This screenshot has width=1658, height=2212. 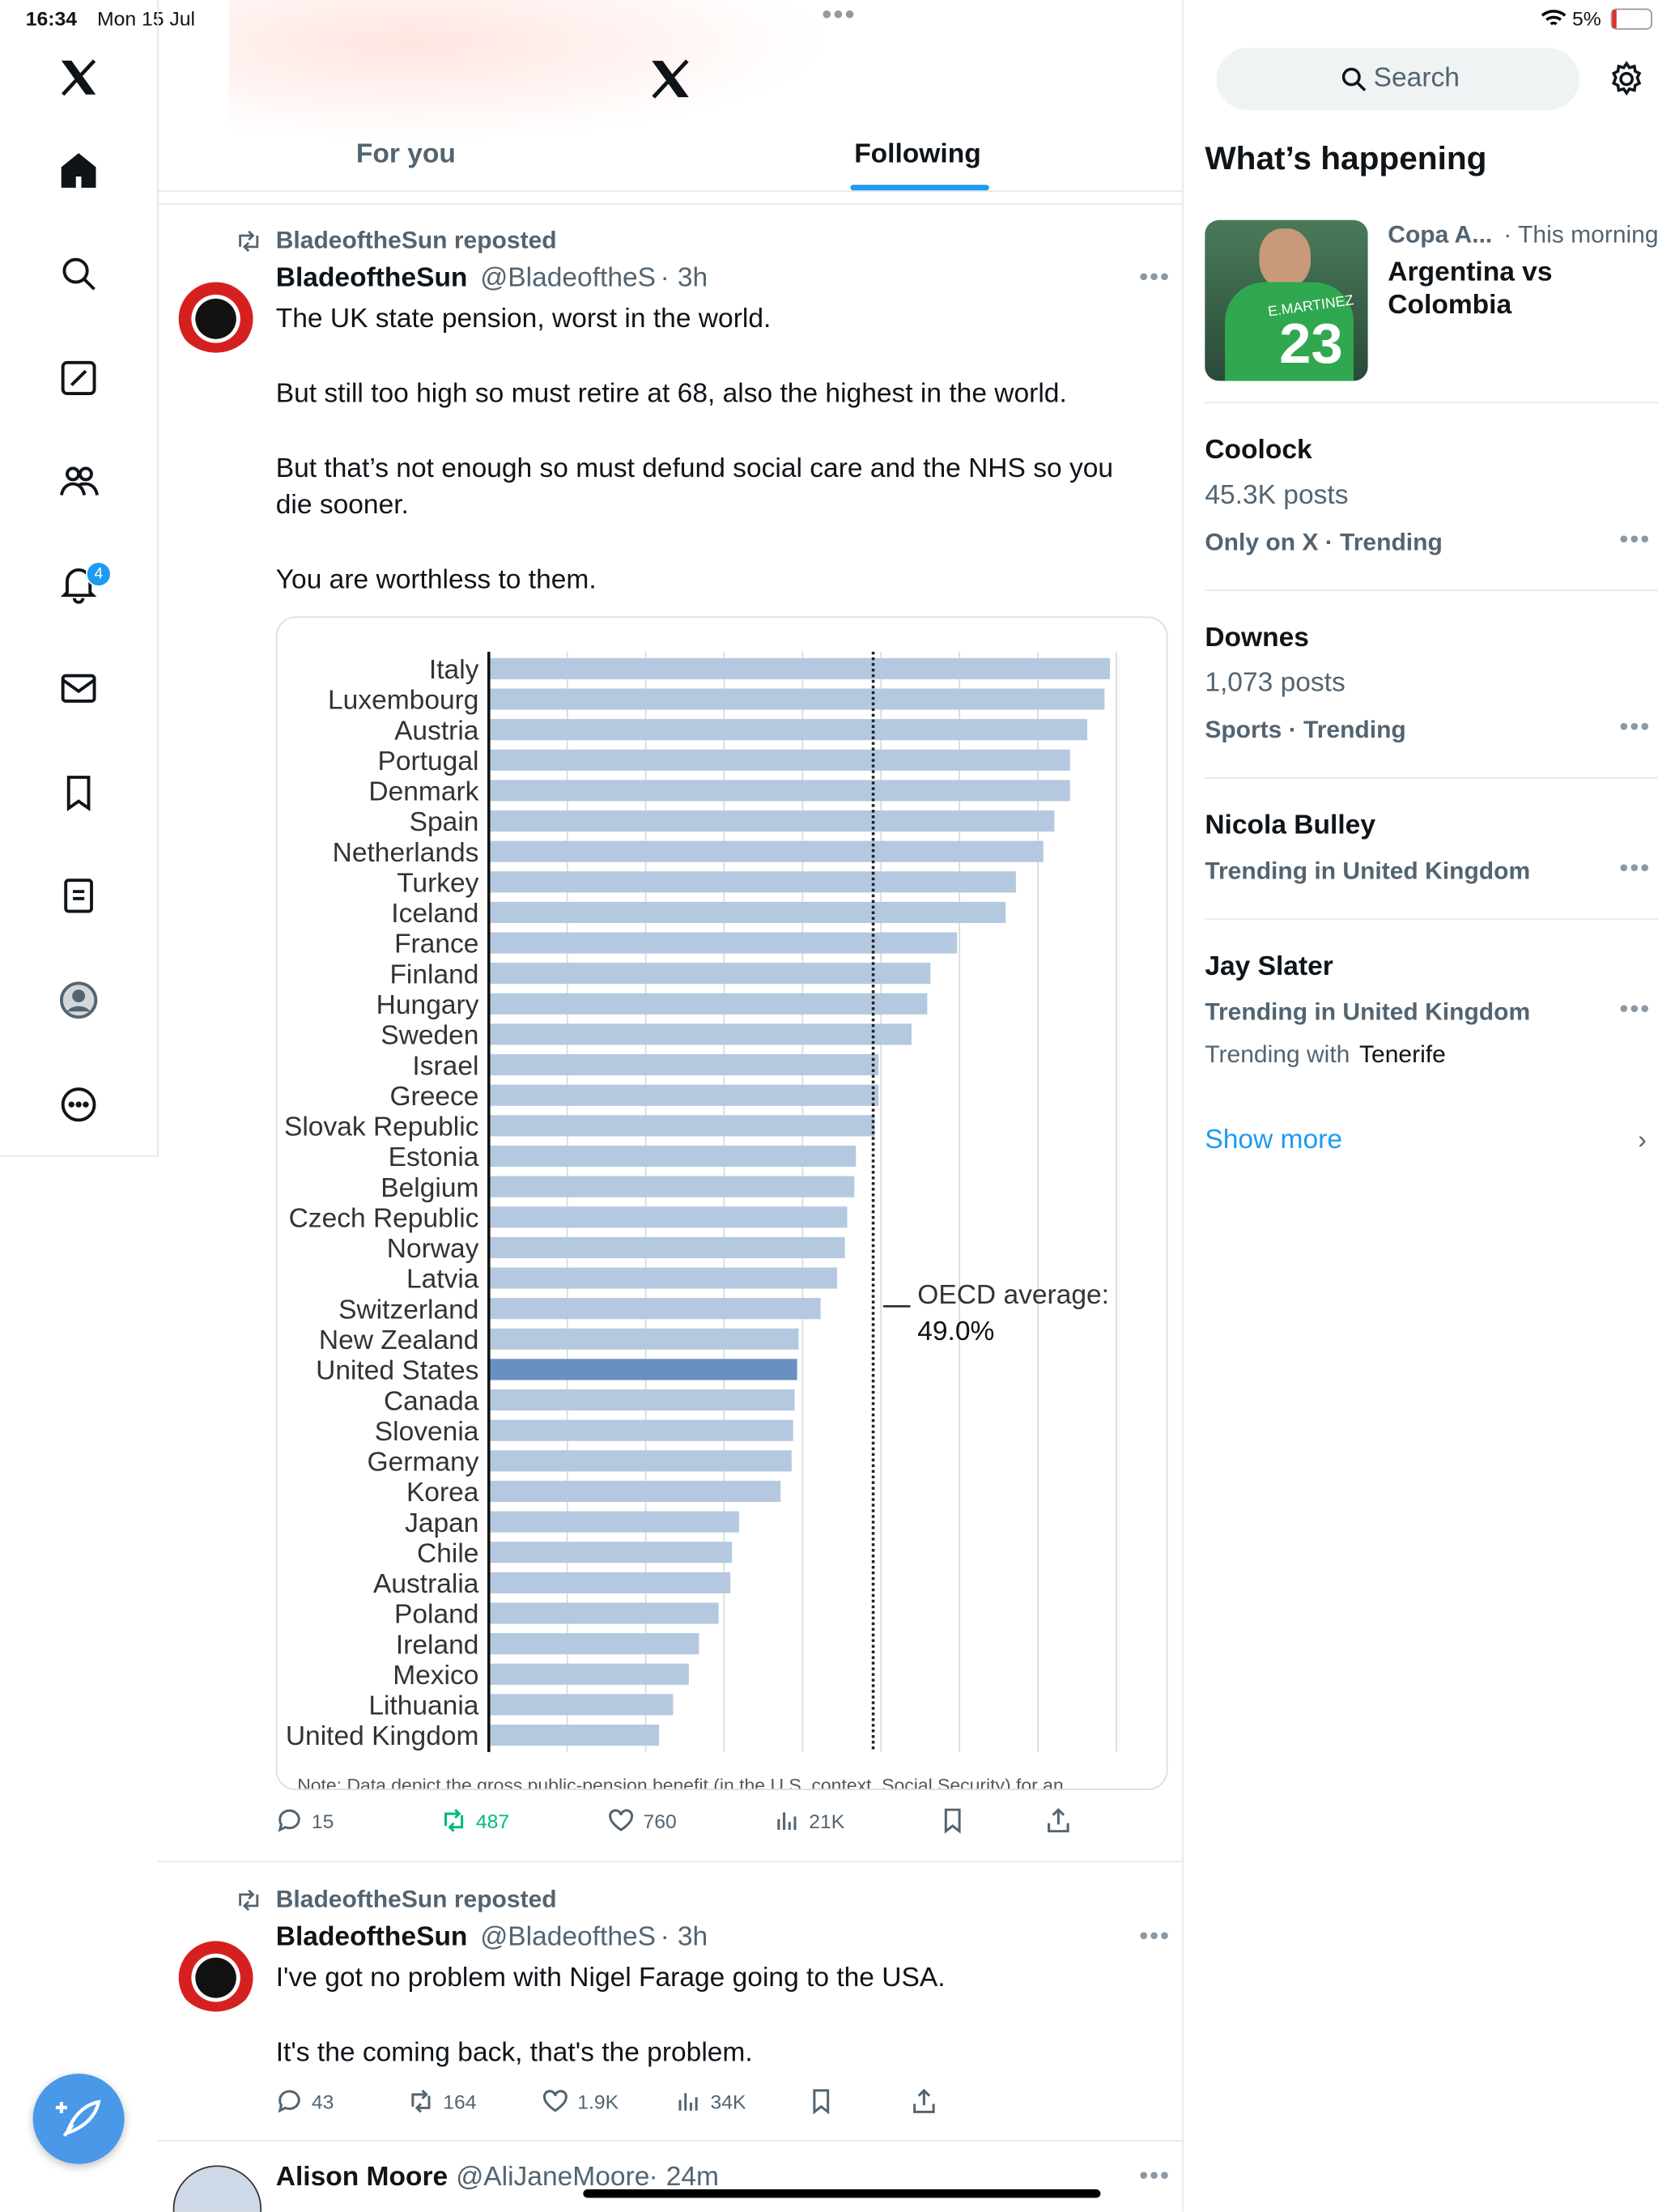 I want to click on x-logo-header, so click(x=670, y=78).